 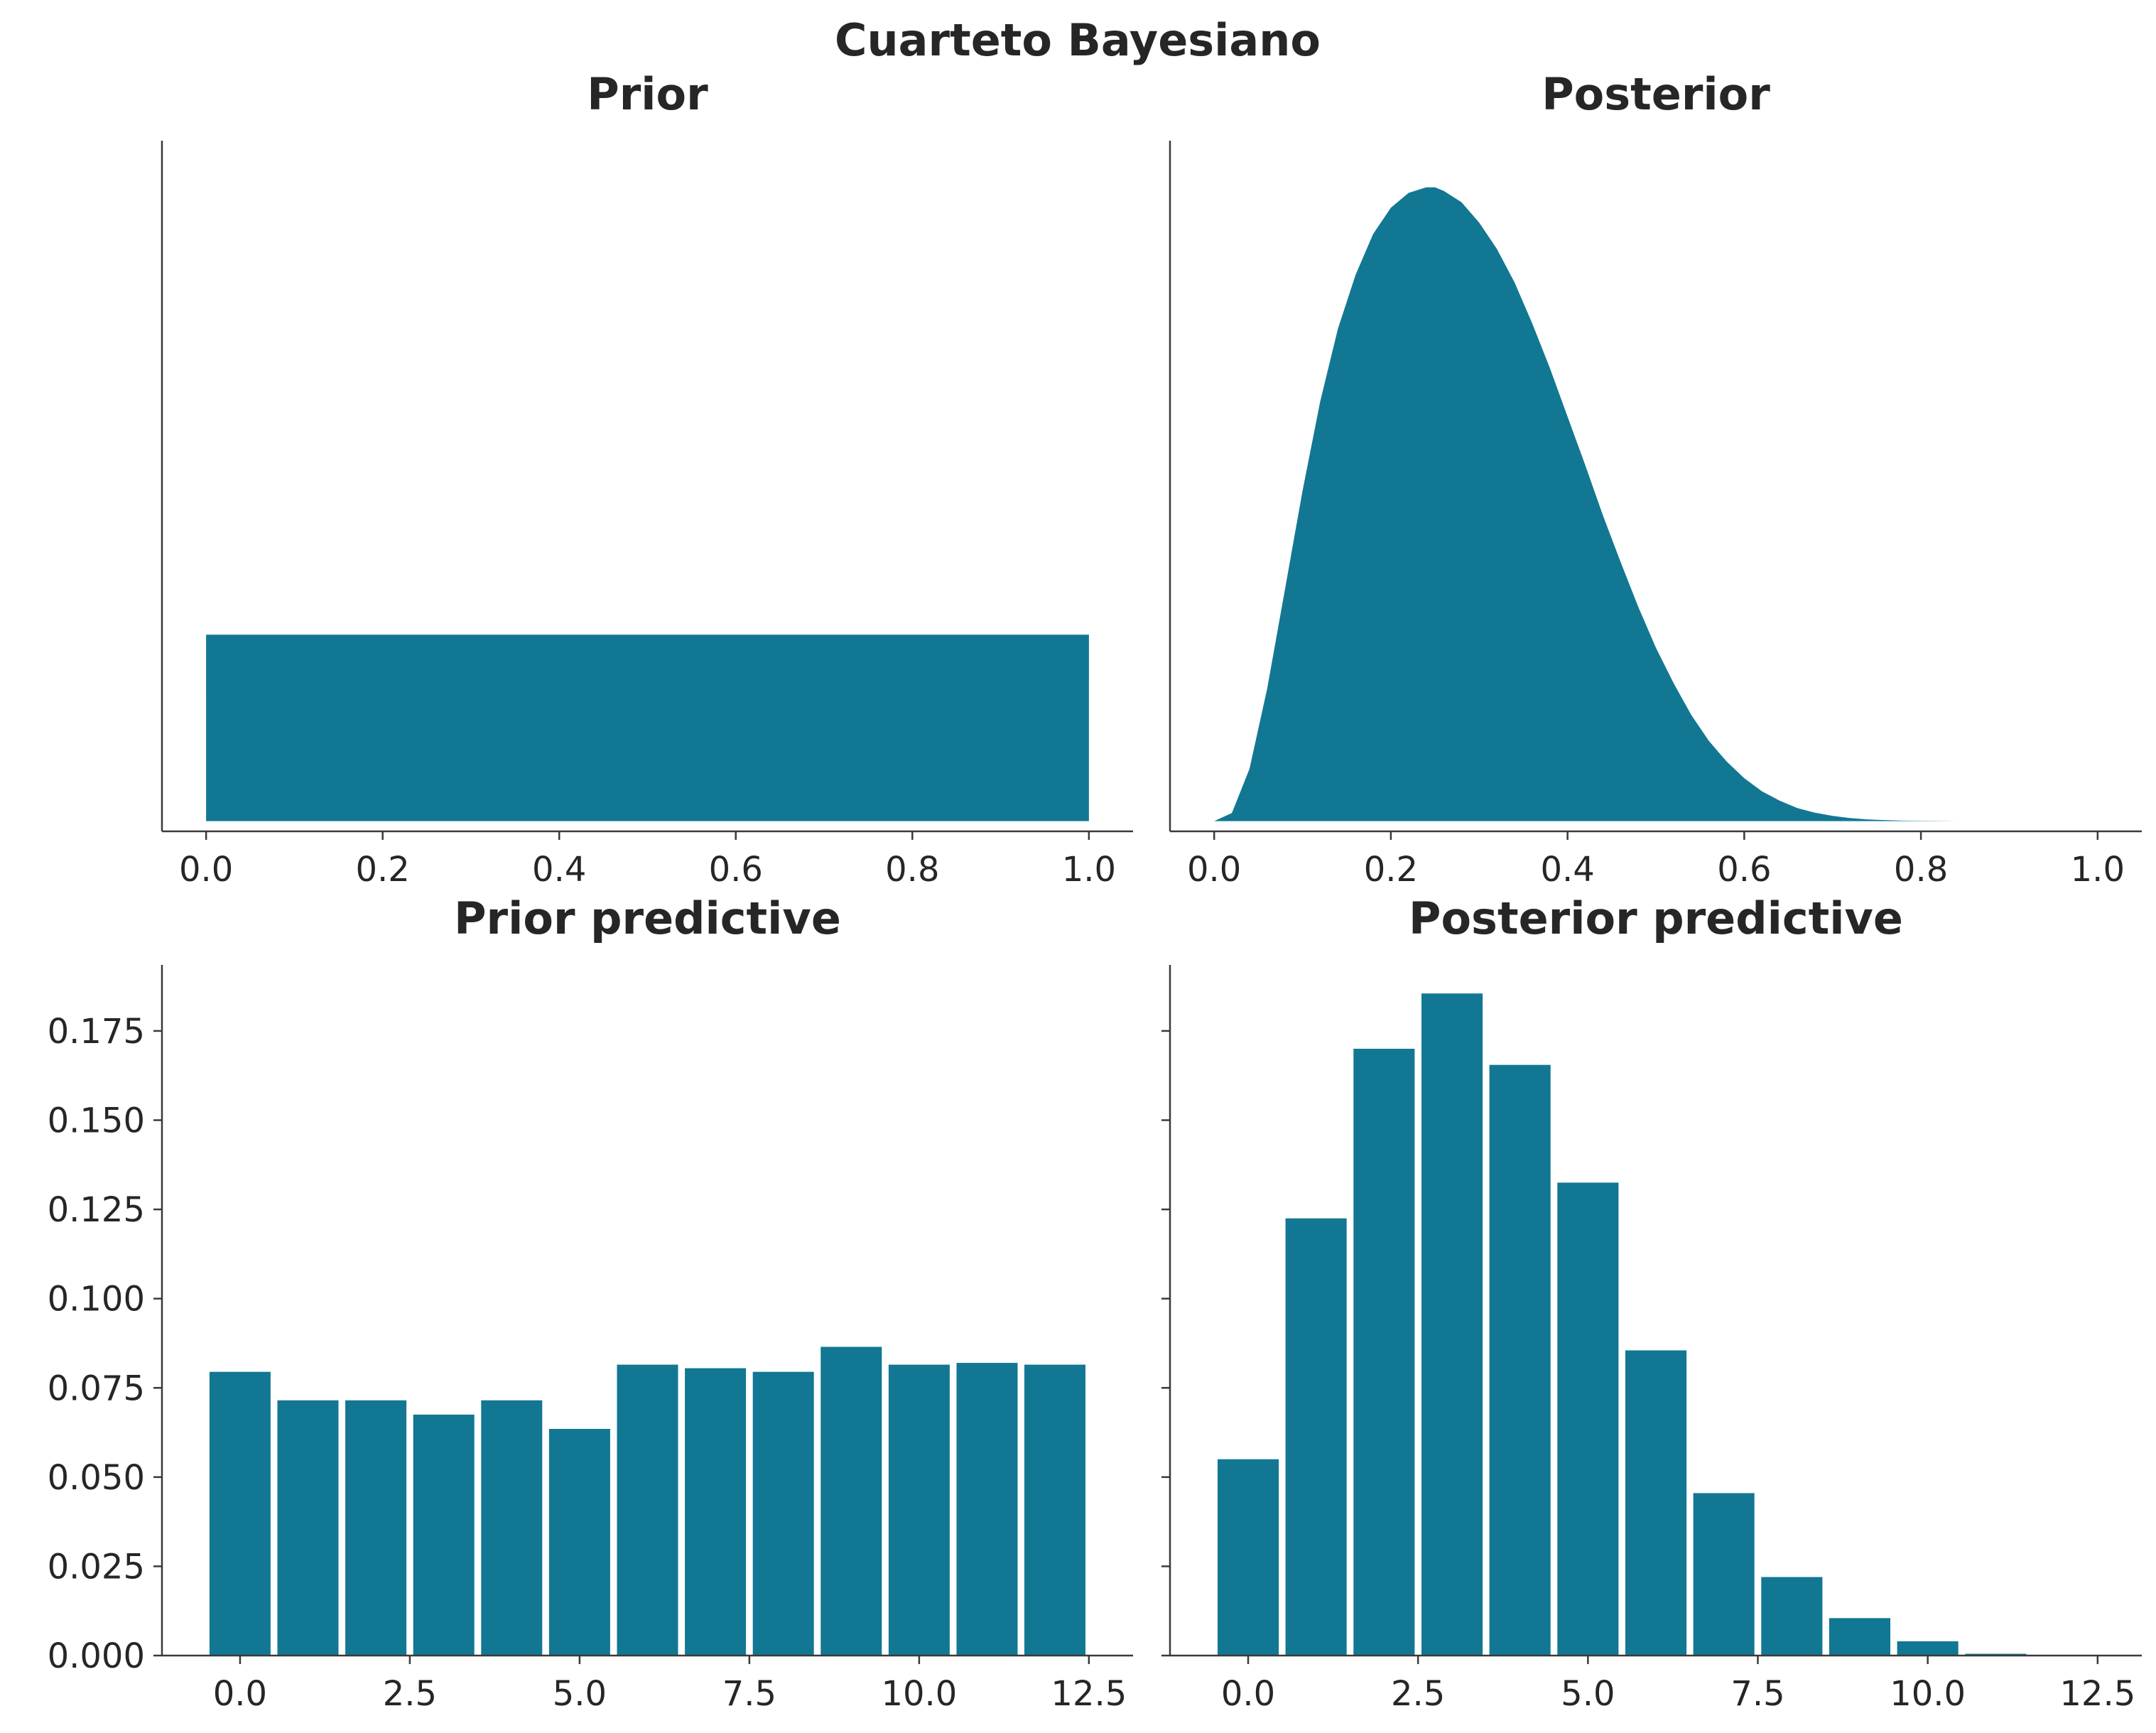 I want to click on figure-suptitle: Cuarteto Bayesiano, so click(x=1078, y=40).